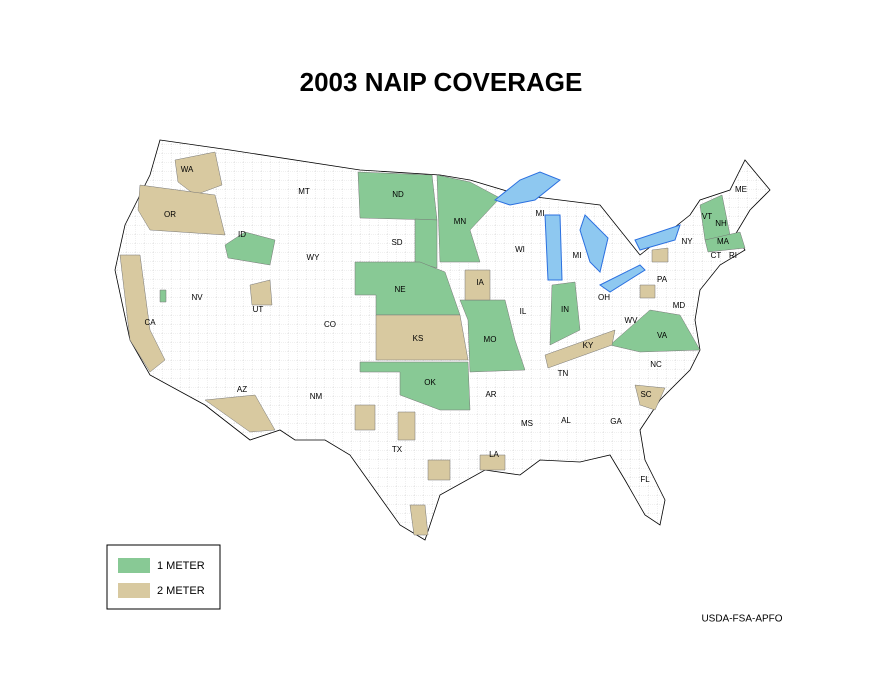 The image size is (880, 685). I want to click on state-label: MD, so click(679, 305).